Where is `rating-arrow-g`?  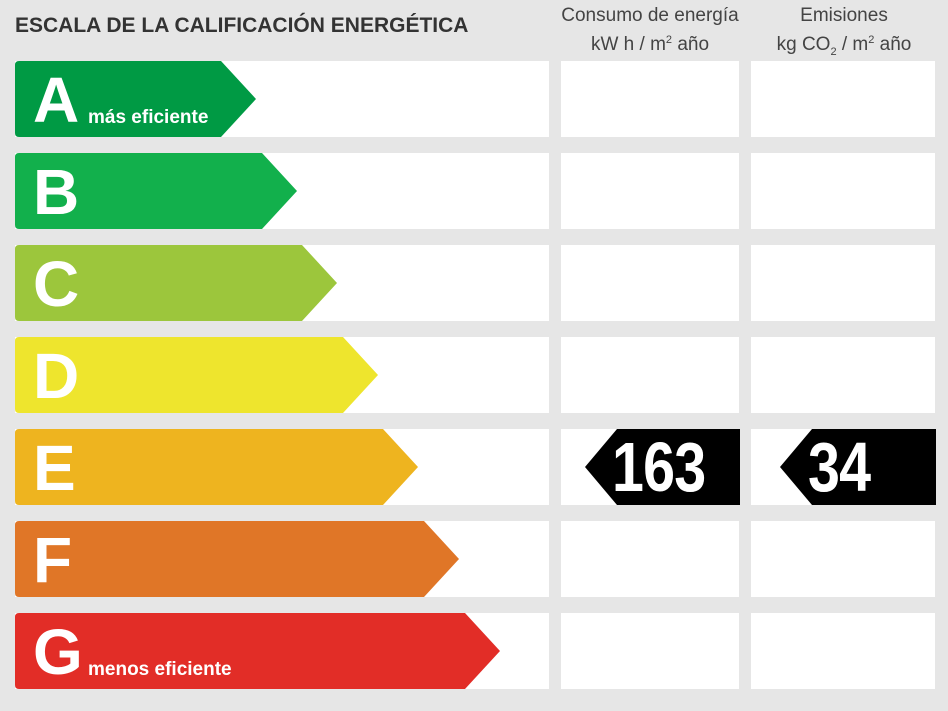 rating-arrow-g is located at coordinates (257, 651).